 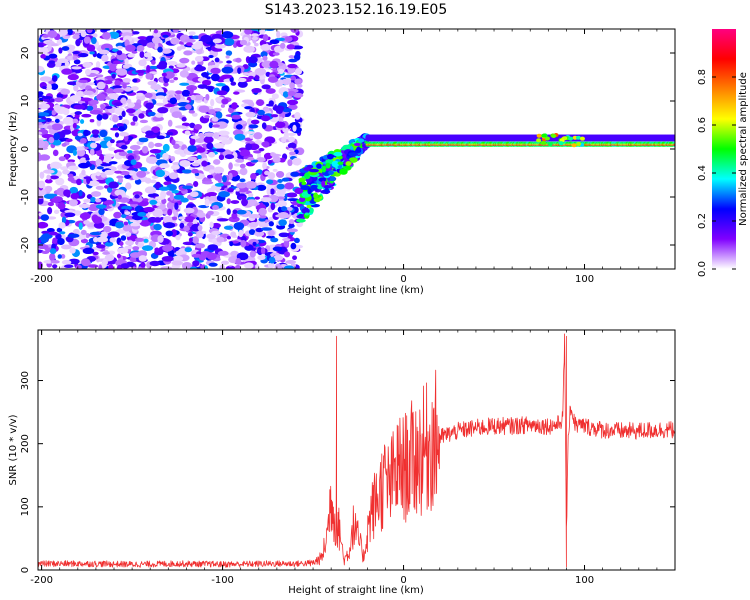 I want to click on snr-xtick-label: 0, so click(x=403, y=580).